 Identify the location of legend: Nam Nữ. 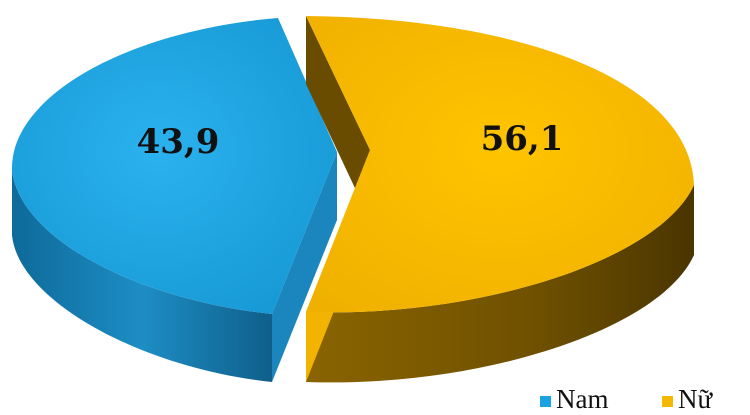
(626, 399).